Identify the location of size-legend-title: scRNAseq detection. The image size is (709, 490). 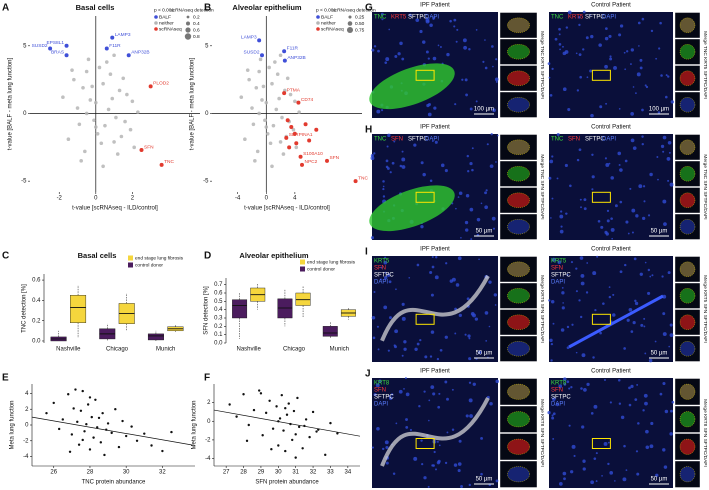
(192, 10).